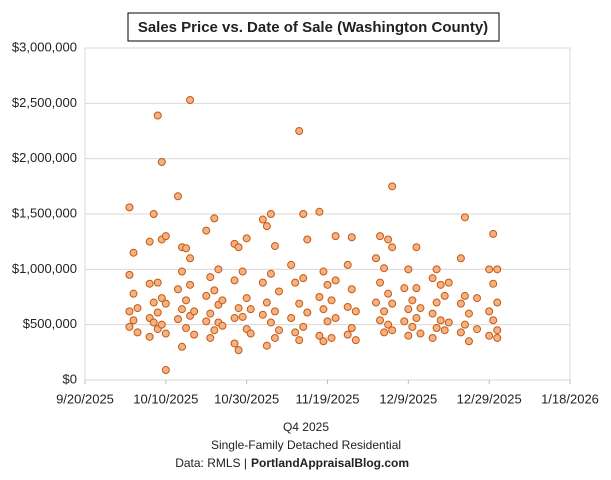 This screenshot has height=480, width=611. I want to click on y-tick-label: $500,000, so click(50, 323).